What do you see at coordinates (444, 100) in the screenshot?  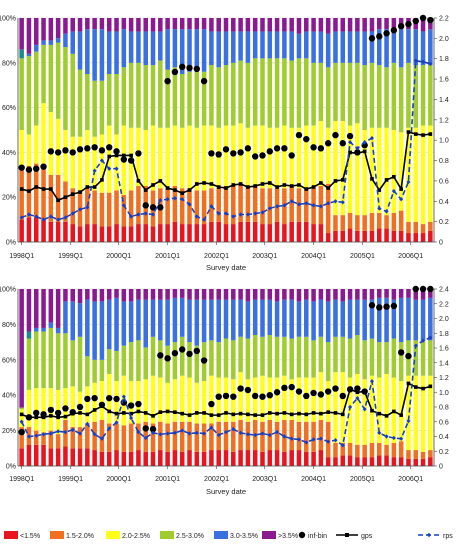 I see `y2-tick-label: 1.4` at bounding box center [444, 100].